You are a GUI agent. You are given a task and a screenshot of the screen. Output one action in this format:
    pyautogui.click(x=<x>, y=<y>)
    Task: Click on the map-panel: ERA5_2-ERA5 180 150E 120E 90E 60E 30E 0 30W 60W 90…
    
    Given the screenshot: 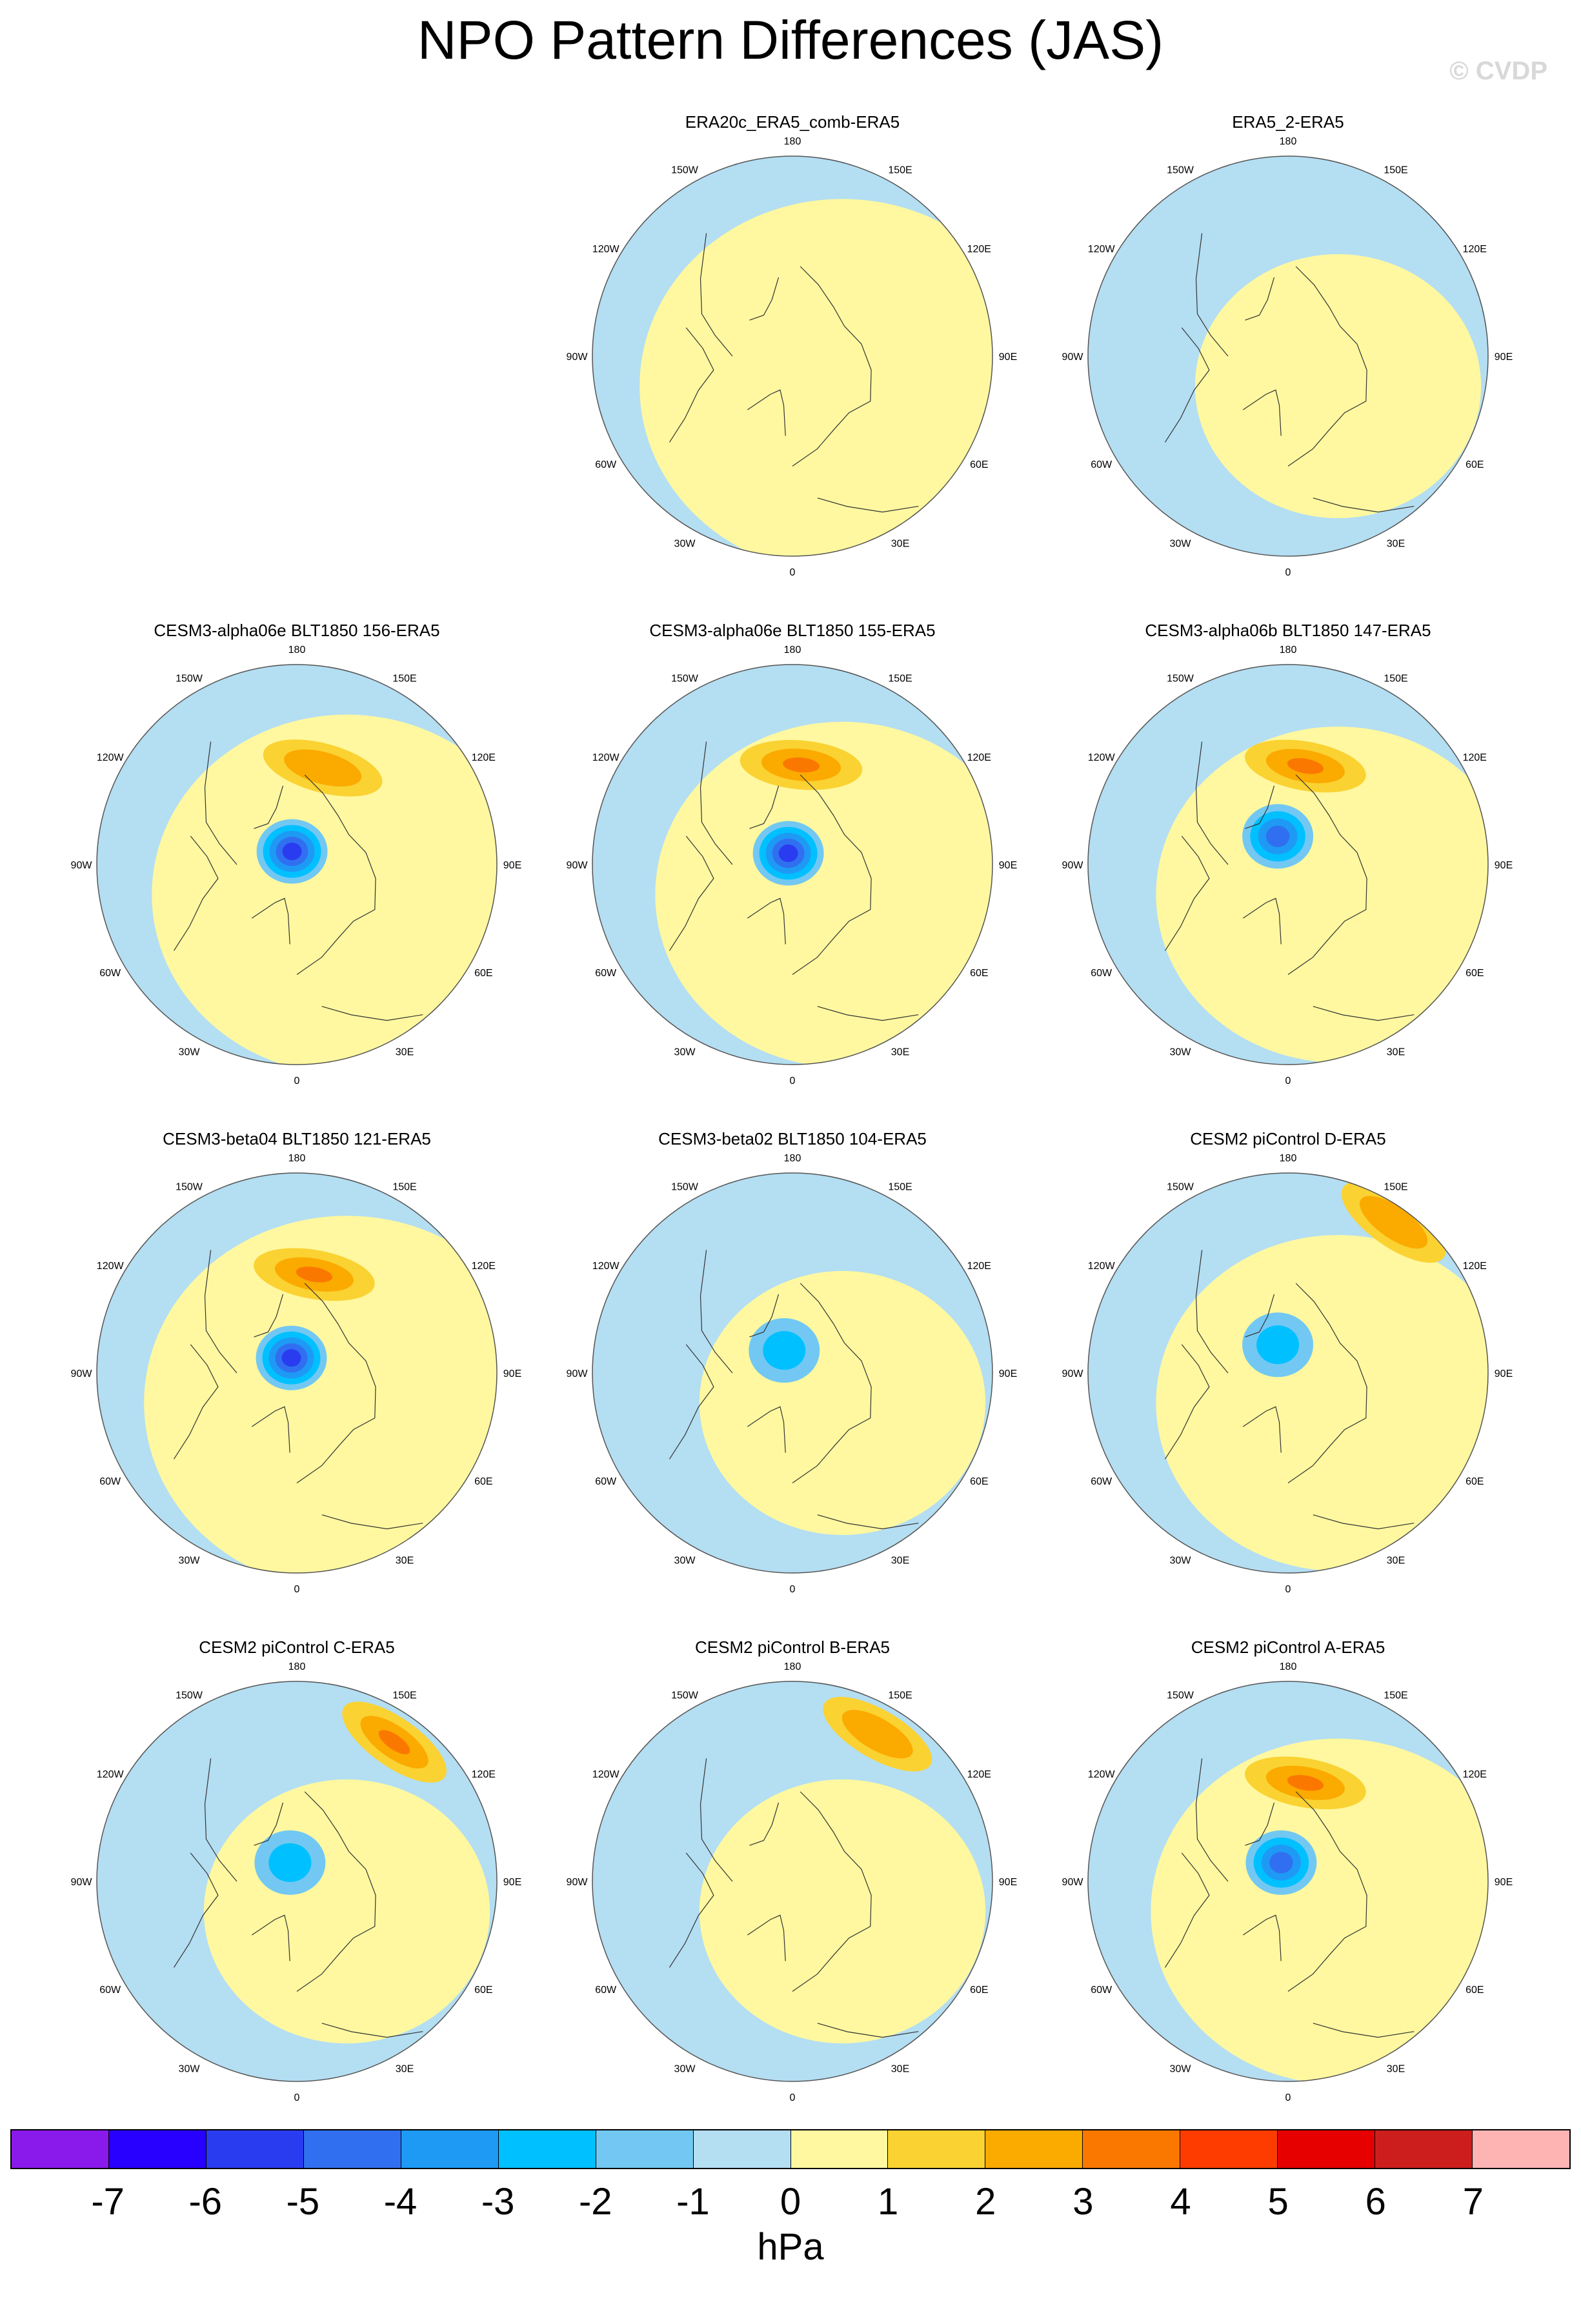 What is the action you would take?
    pyautogui.click(x=1288, y=356)
    